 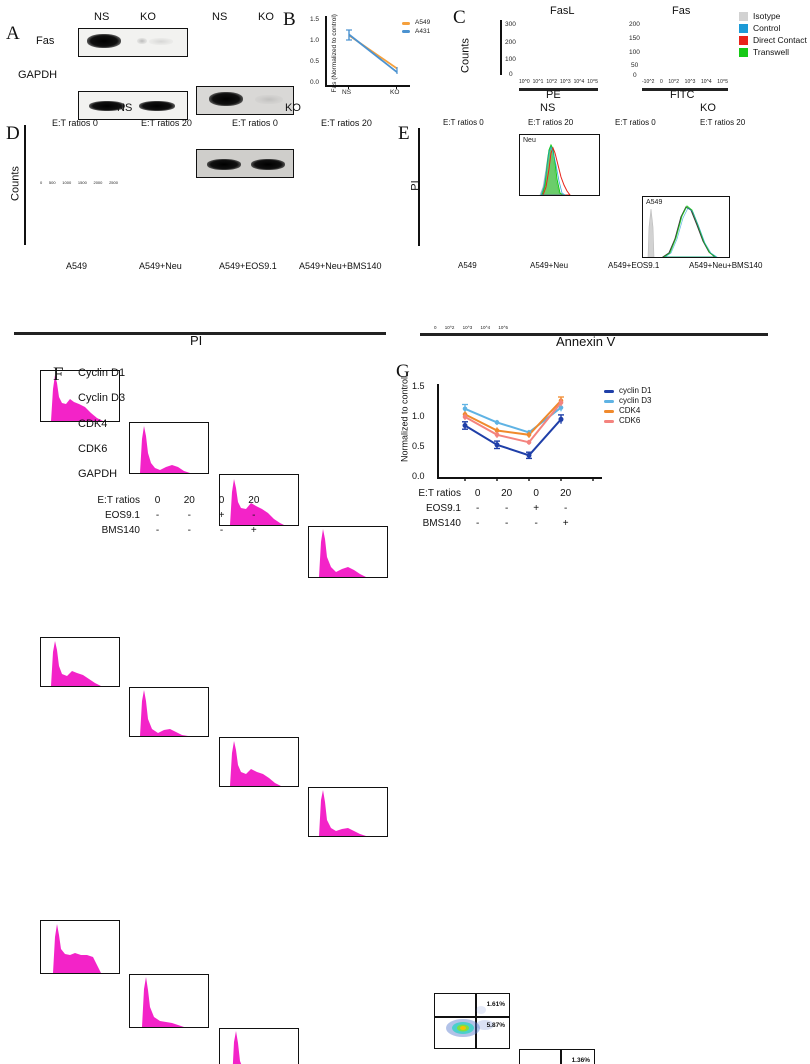 I want to click on panel-g-plot-lines, so click(x=528, y=438).